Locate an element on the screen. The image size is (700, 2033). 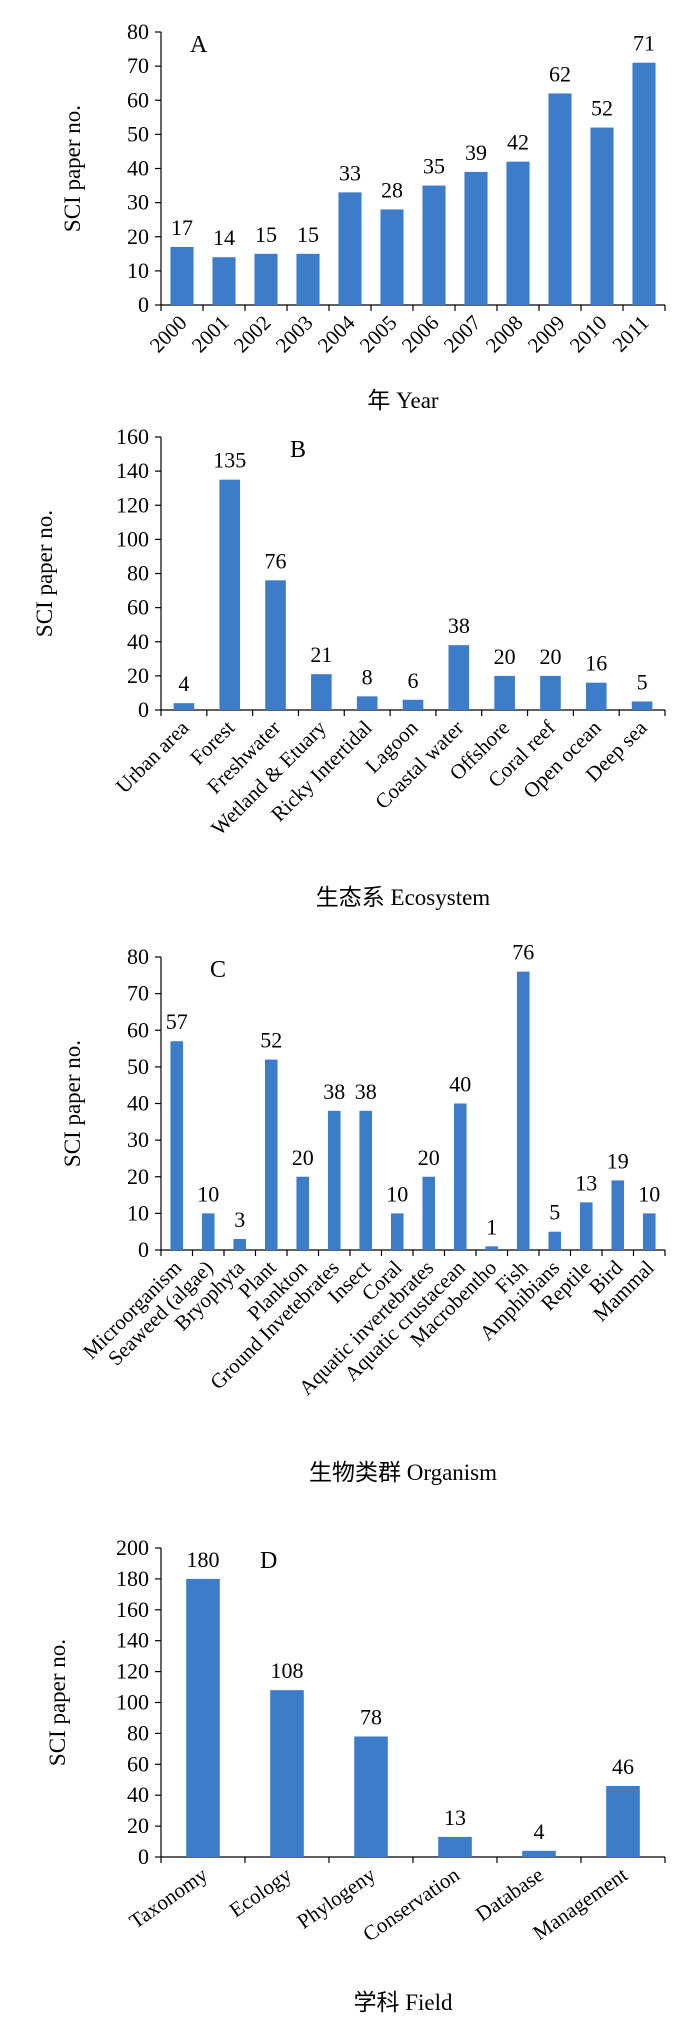
x-tick-label: 2006 is located at coordinates (420, 334).